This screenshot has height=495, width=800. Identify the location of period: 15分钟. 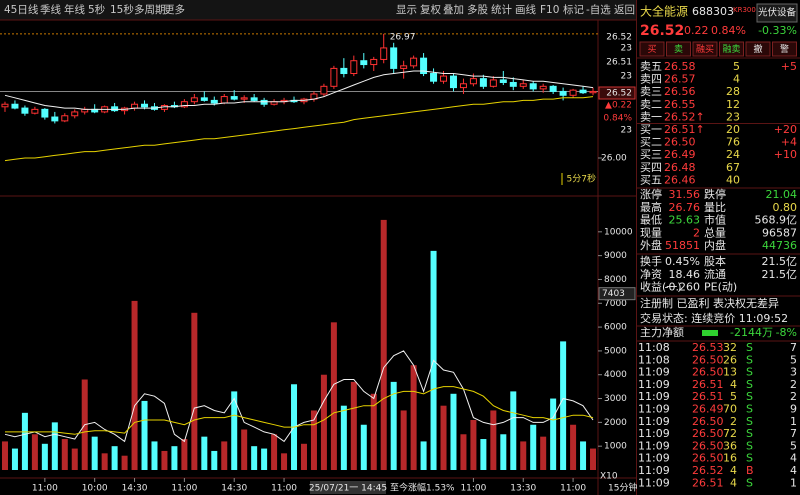
(622, 488).